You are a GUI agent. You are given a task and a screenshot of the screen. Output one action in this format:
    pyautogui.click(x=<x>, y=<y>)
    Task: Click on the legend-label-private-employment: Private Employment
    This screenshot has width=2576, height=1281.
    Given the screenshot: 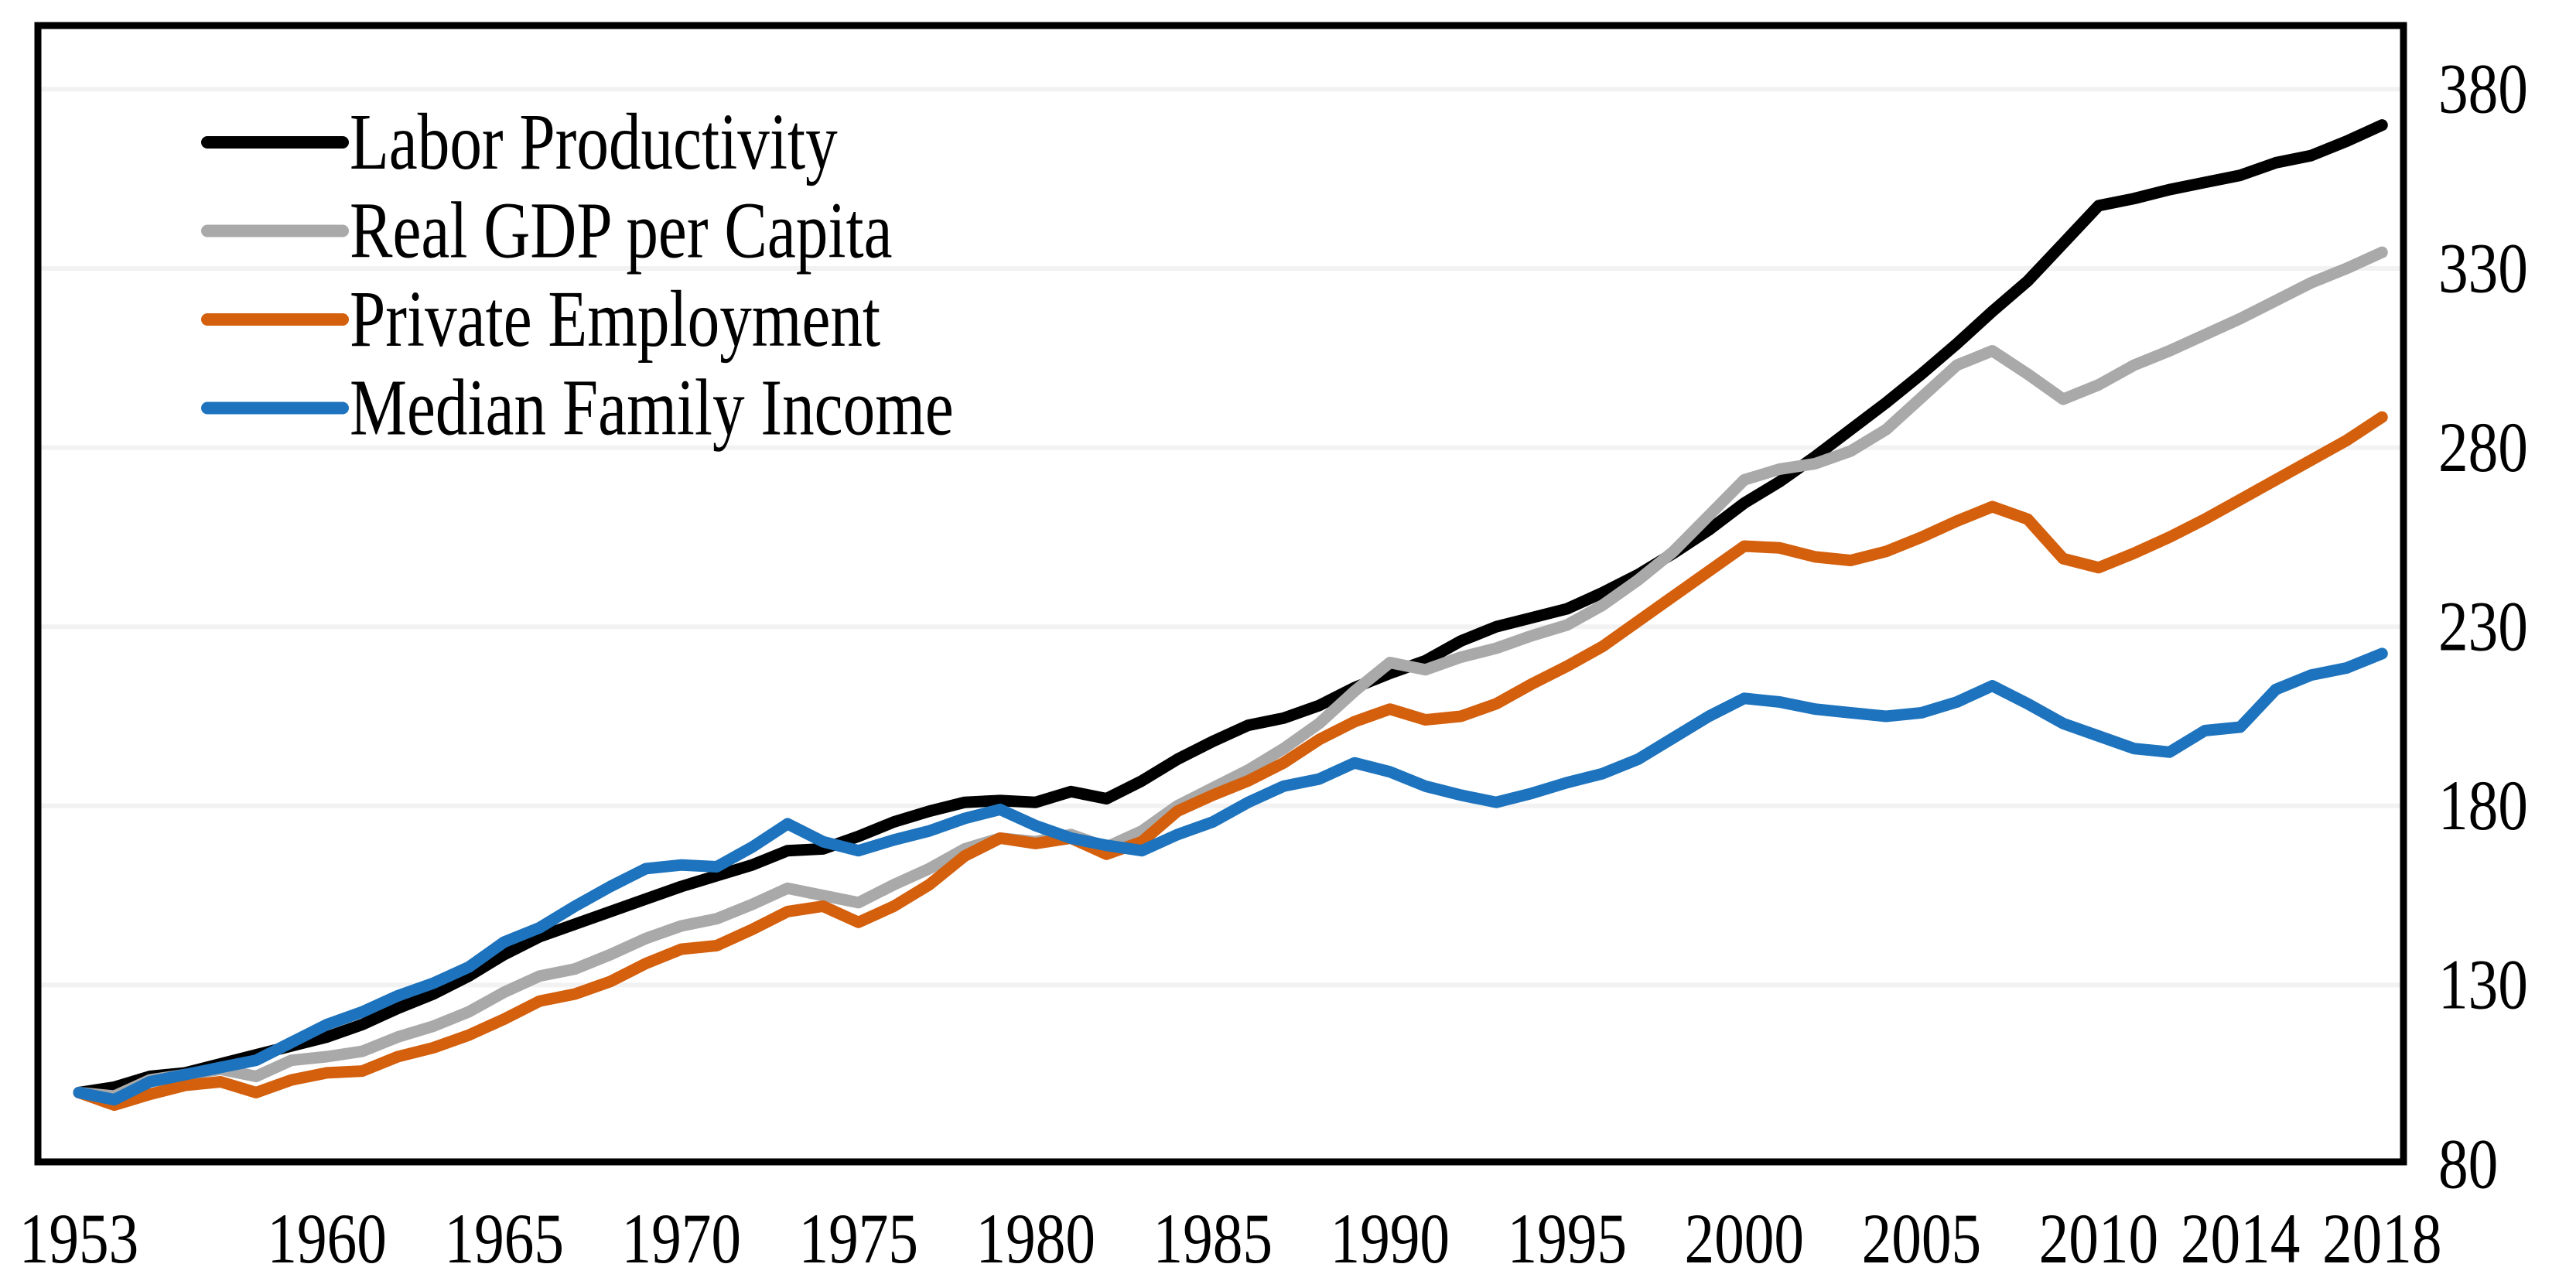 What is the action you would take?
    pyautogui.click(x=615, y=319)
    